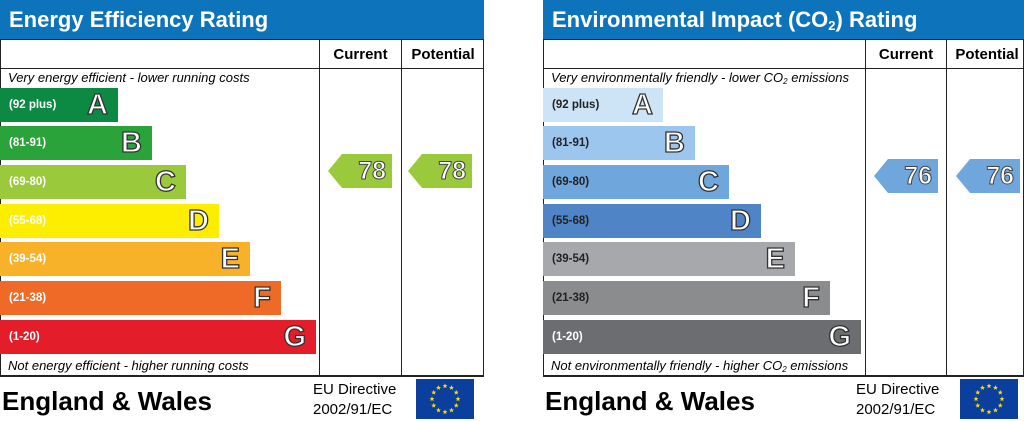 The image size is (1024, 421). Describe the element at coordinates (372, 171) in the screenshot. I see `energy-current-value: 78` at that location.